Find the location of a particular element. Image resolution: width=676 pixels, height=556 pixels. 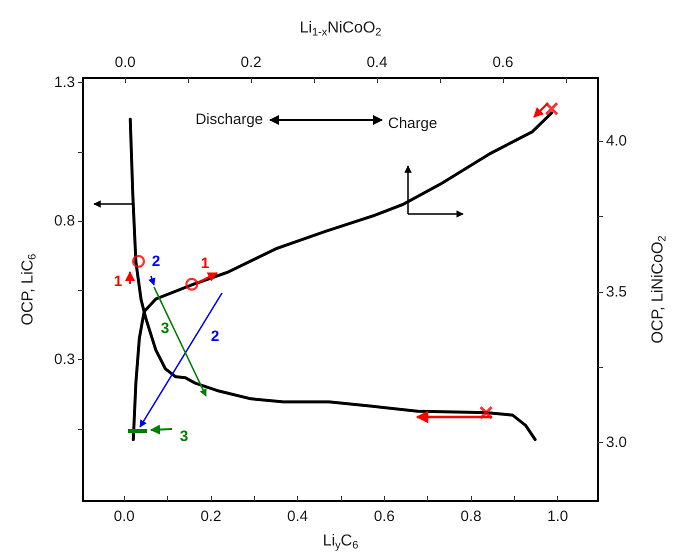

annotation: Discharge is located at coordinates (229, 119).